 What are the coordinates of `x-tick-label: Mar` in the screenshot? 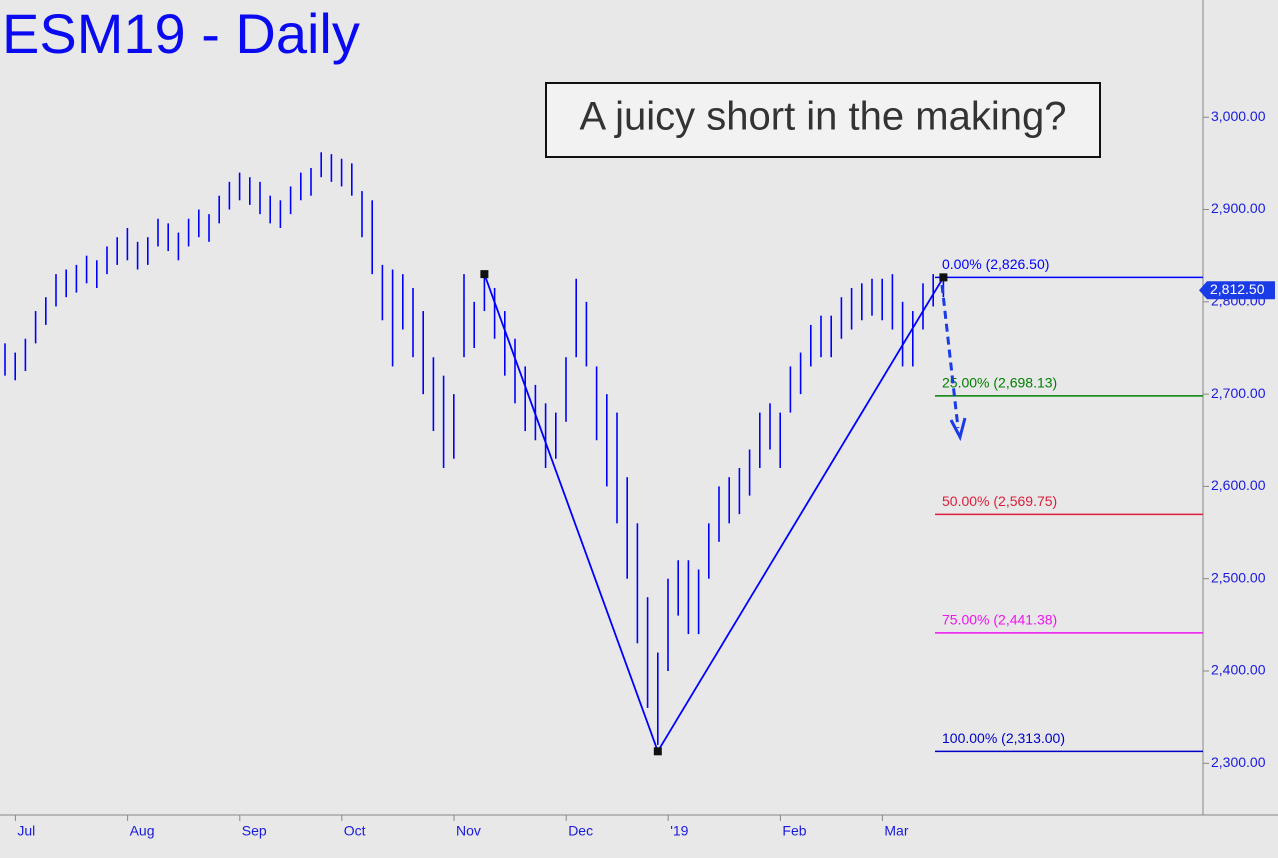 It's located at (896, 831).